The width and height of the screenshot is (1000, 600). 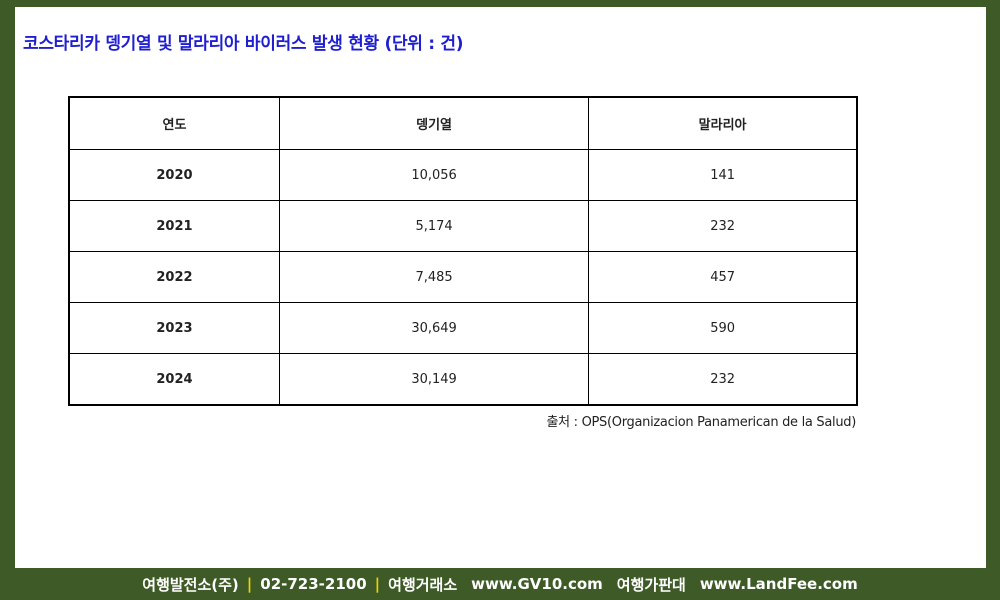 I want to click on header-dengue: 뎅기열, so click(x=434, y=123).